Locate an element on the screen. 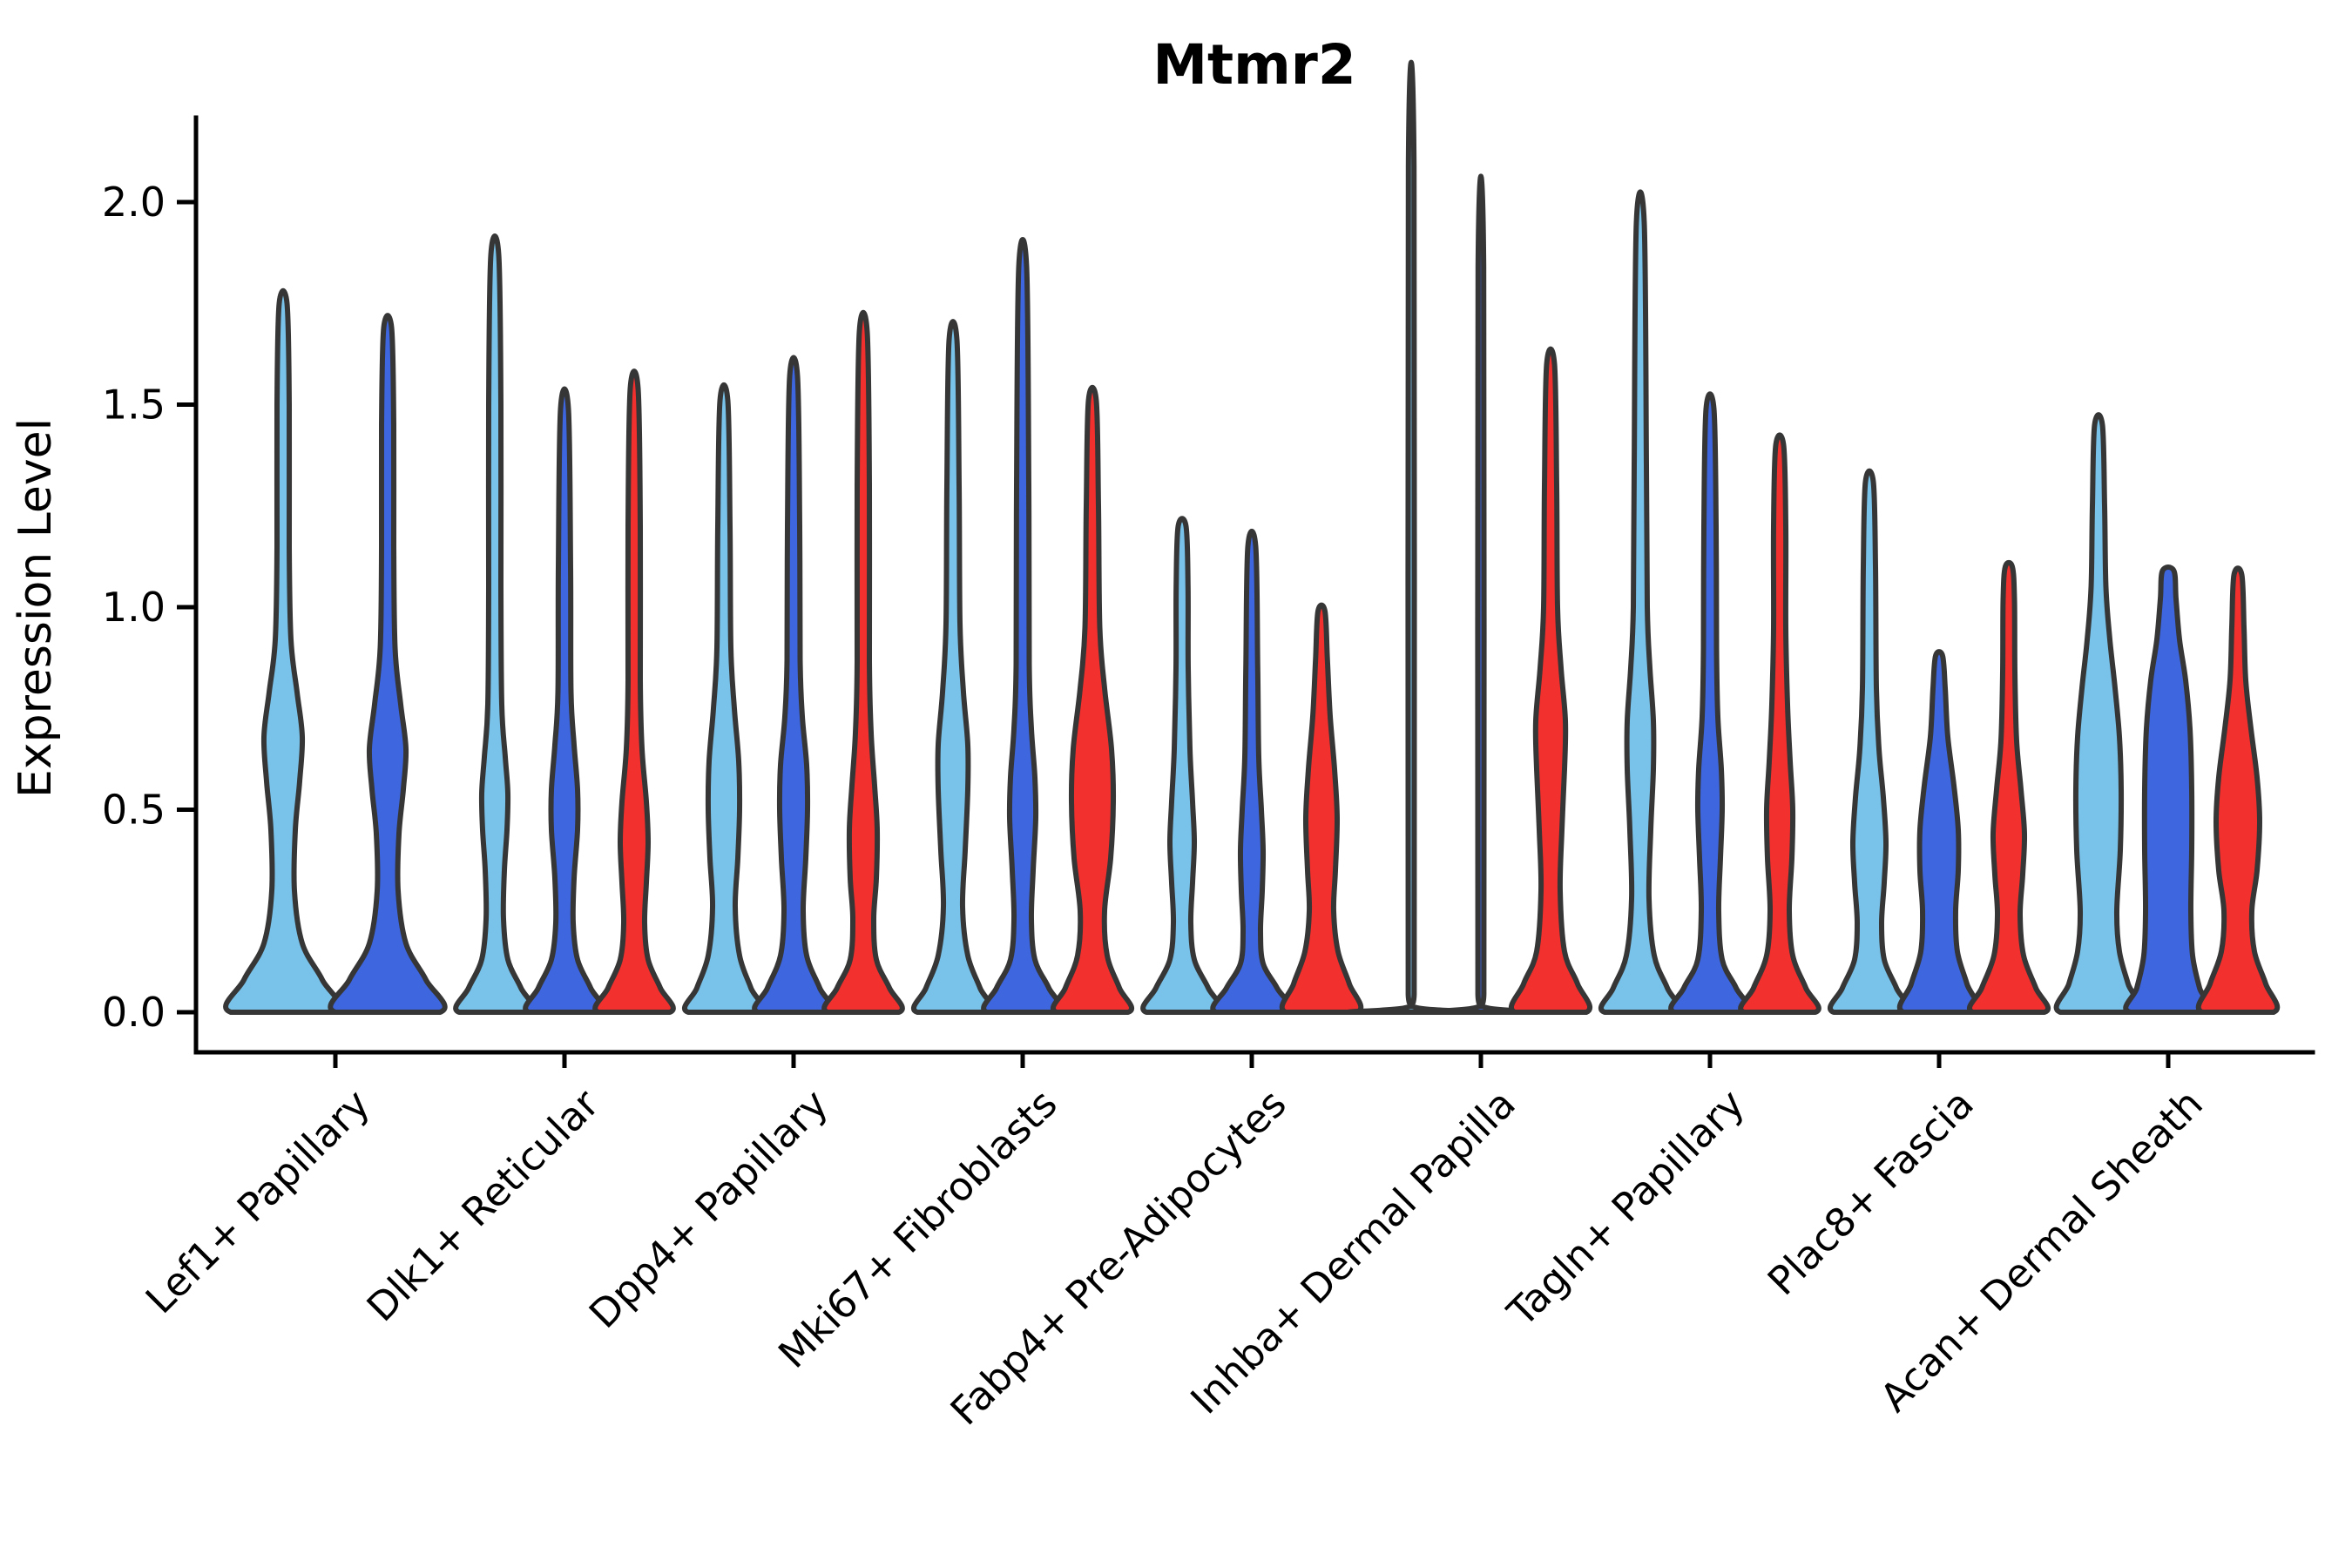 The width and height of the screenshot is (2352, 1568). y-tick-label: 0.0 is located at coordinates (134, 1013).